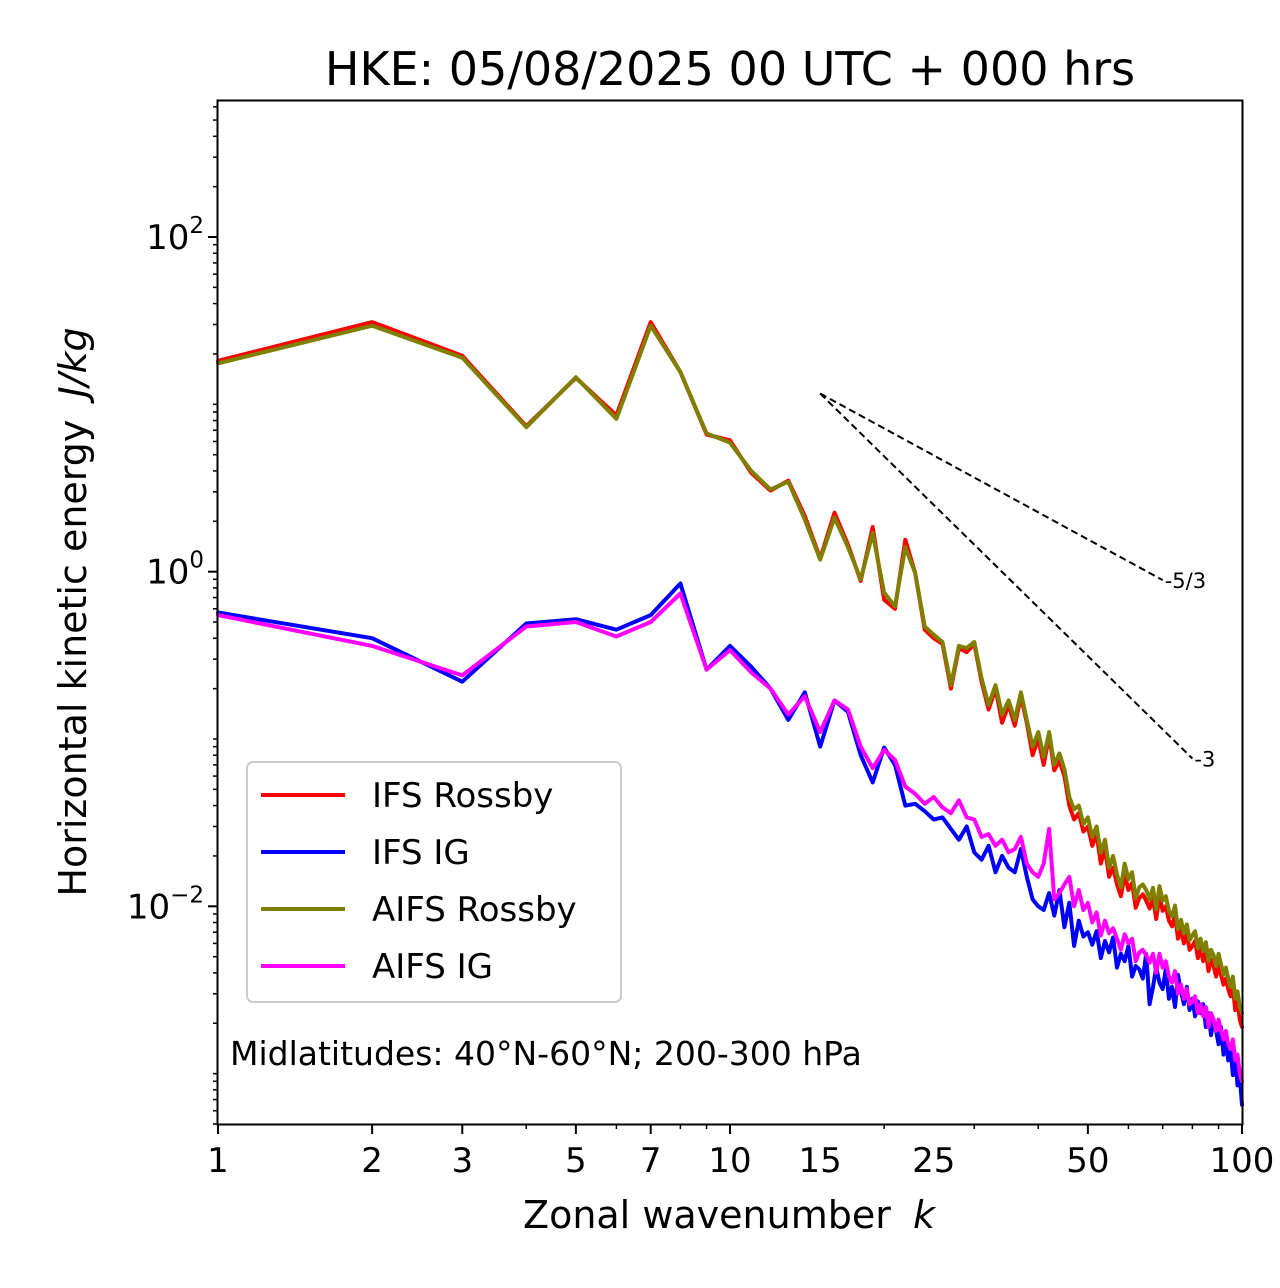  I want to click on x-tick-label: 7, so click(651, 1161).